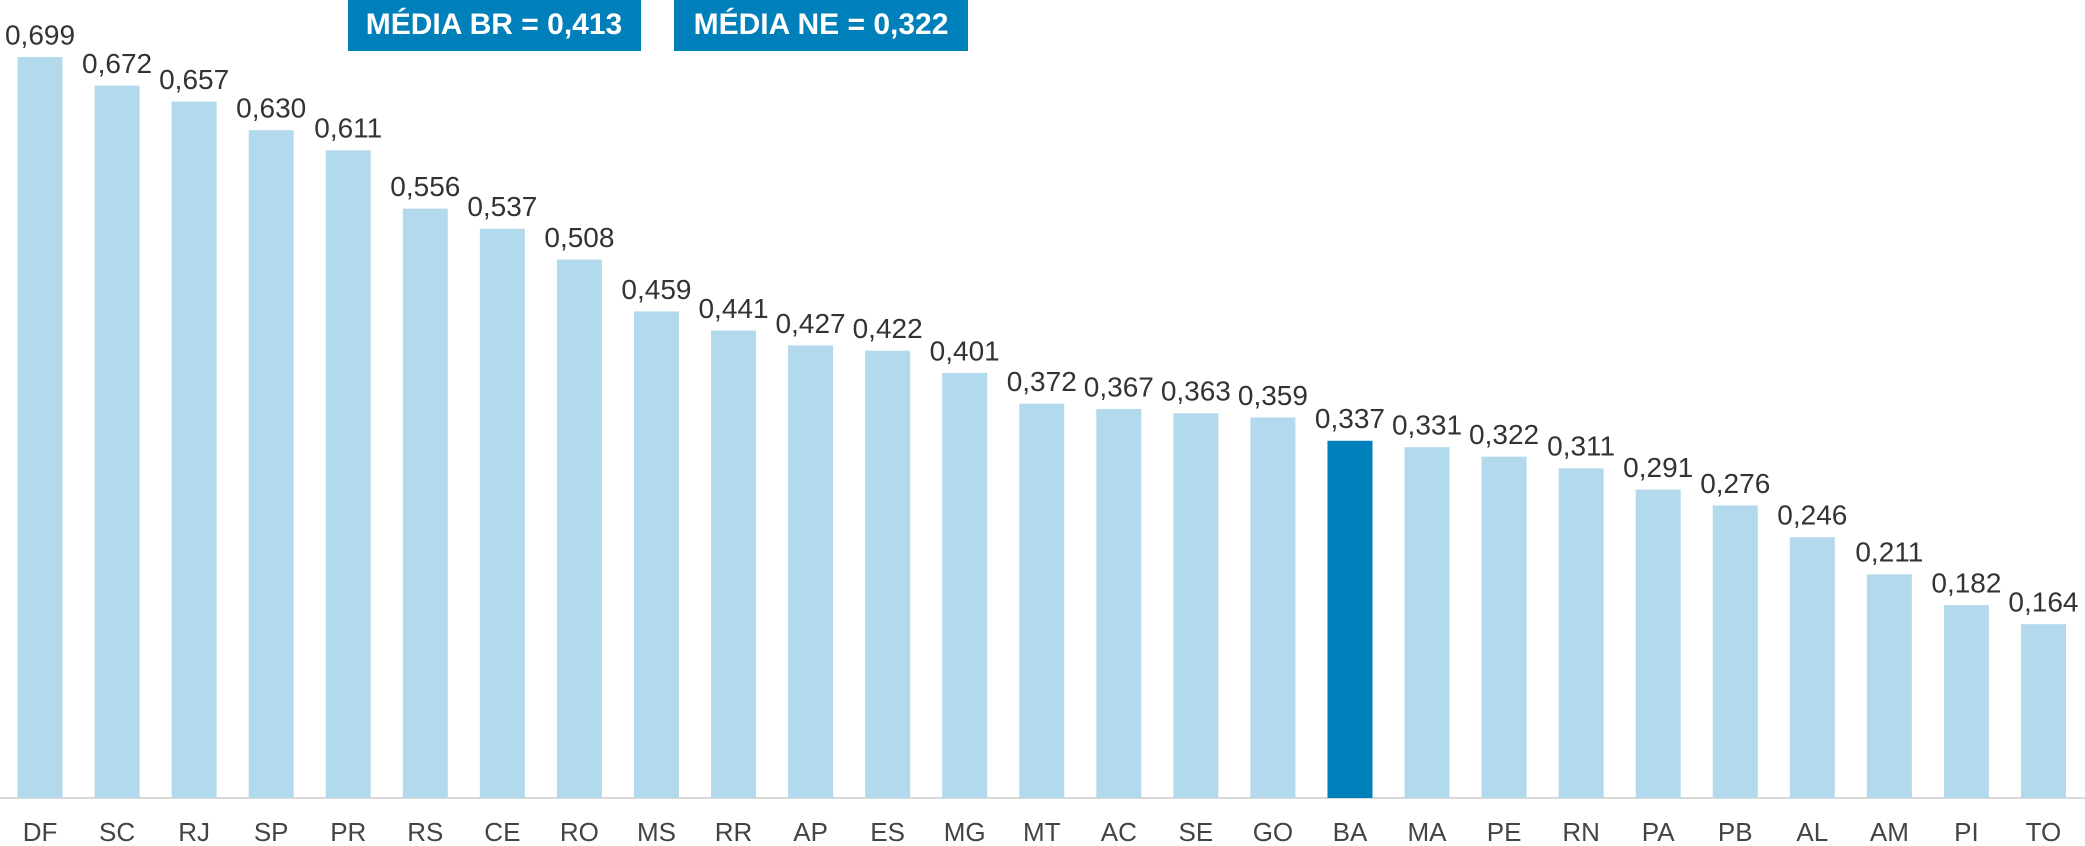  What do you see at coordinates (888, 328) in the screenshot?
I see `value-label: 0,422` at bounding box center [888, 328].